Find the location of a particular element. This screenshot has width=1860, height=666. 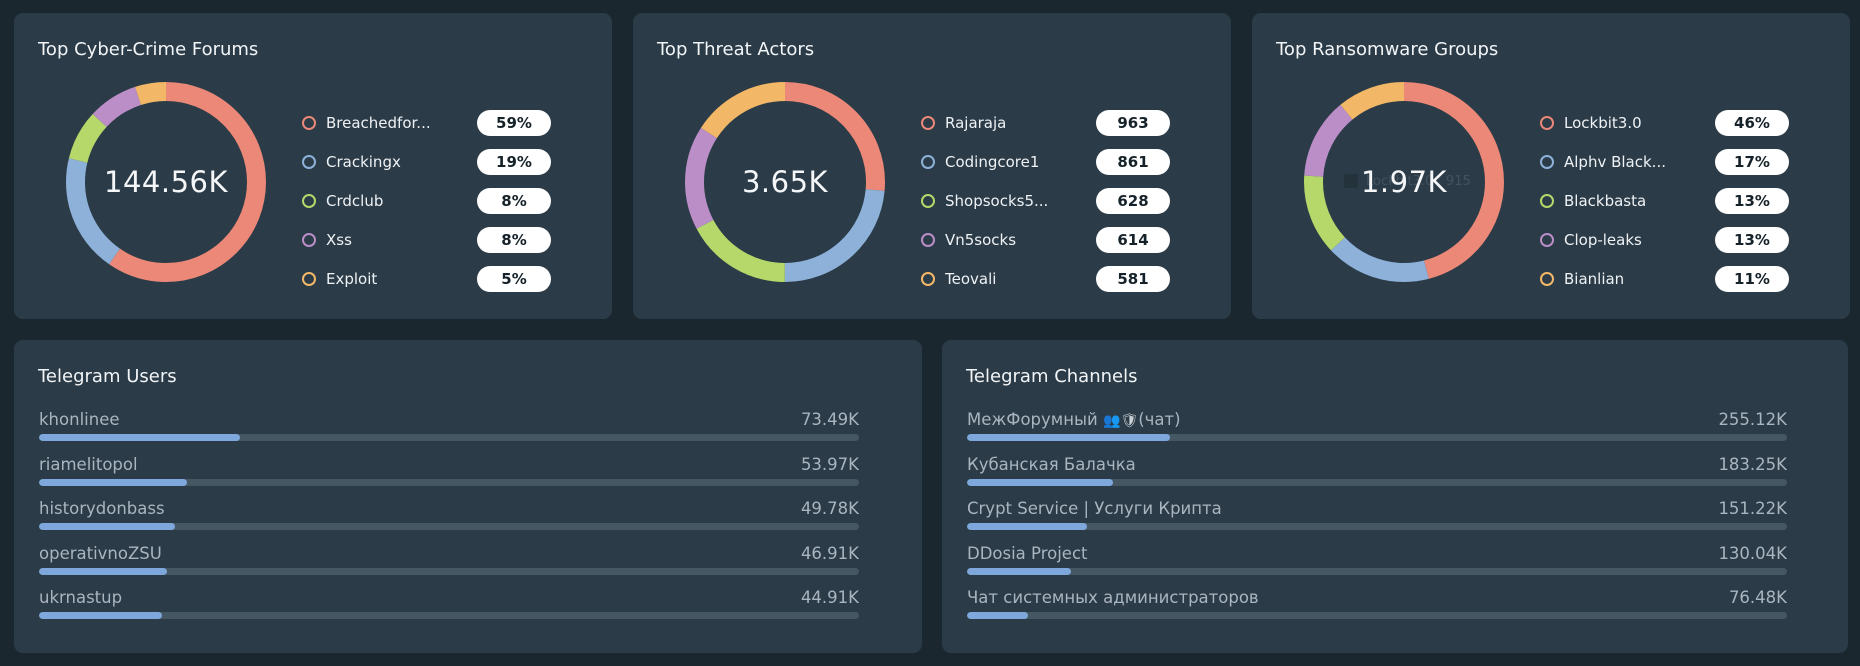

actors-donut: 3.65K is located at coordinates (785, 182).